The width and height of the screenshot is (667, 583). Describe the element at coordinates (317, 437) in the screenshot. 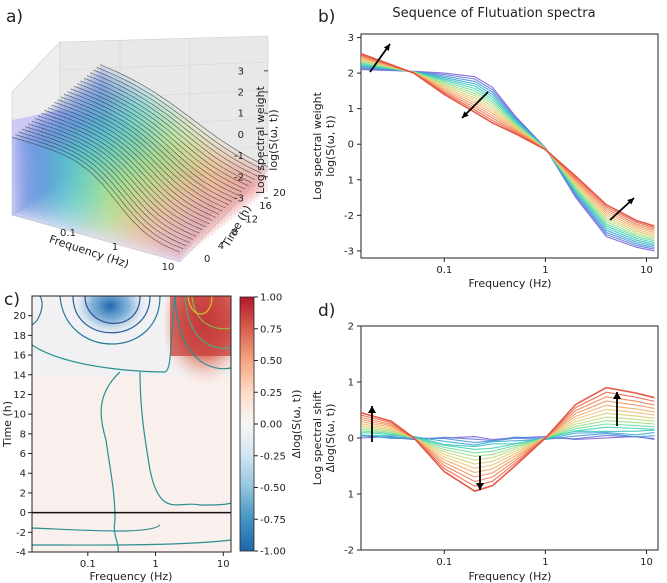

I see `panel-d-y-label: Log spectral shift` at that location.